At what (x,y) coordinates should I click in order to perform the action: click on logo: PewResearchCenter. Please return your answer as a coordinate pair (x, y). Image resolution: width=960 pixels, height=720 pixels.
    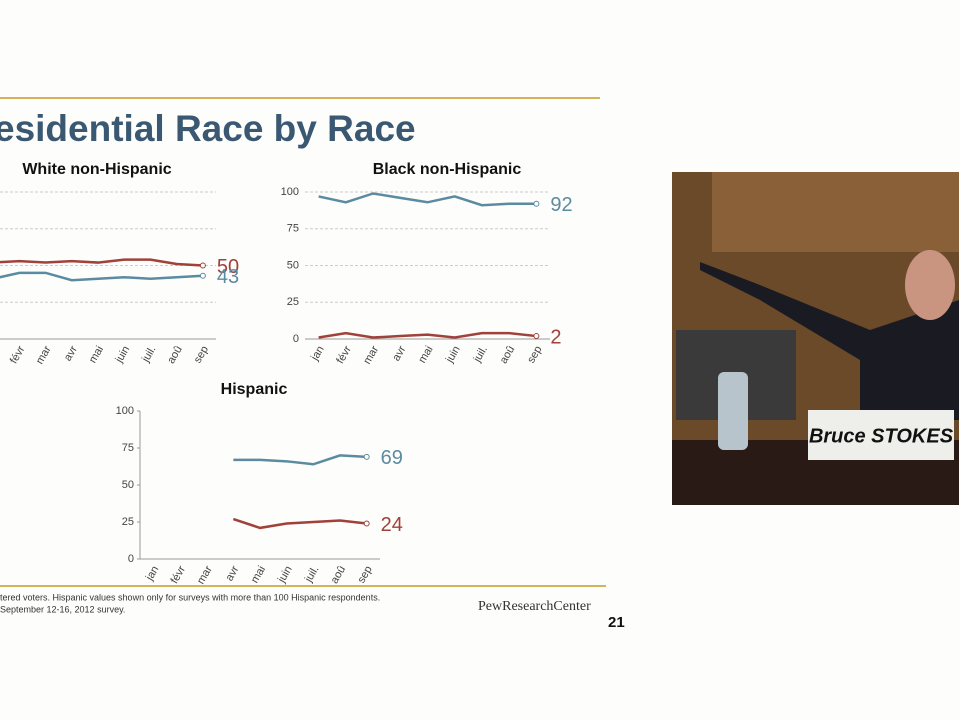
    Looking at the image, I should click on (534, 606).